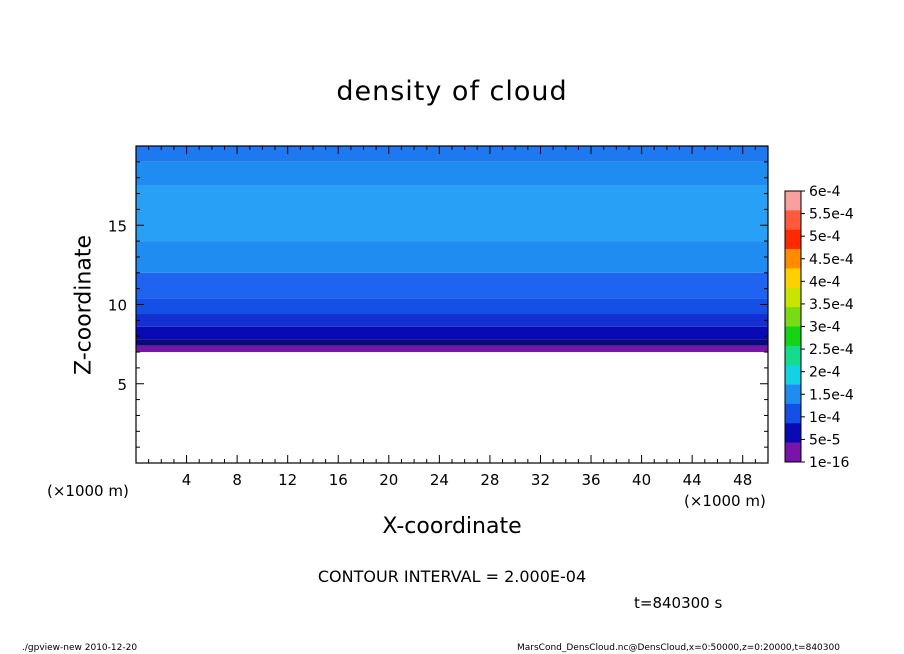 The width and height of the screenshot is (904, 654). I want to click on colorbar-label: 6e-4, so click(825, 192).